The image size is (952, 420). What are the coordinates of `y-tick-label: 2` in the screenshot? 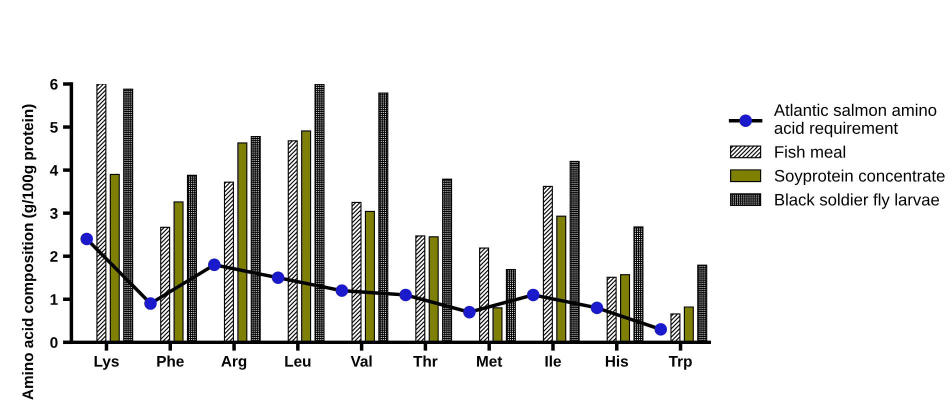 It's located at (54, 256).